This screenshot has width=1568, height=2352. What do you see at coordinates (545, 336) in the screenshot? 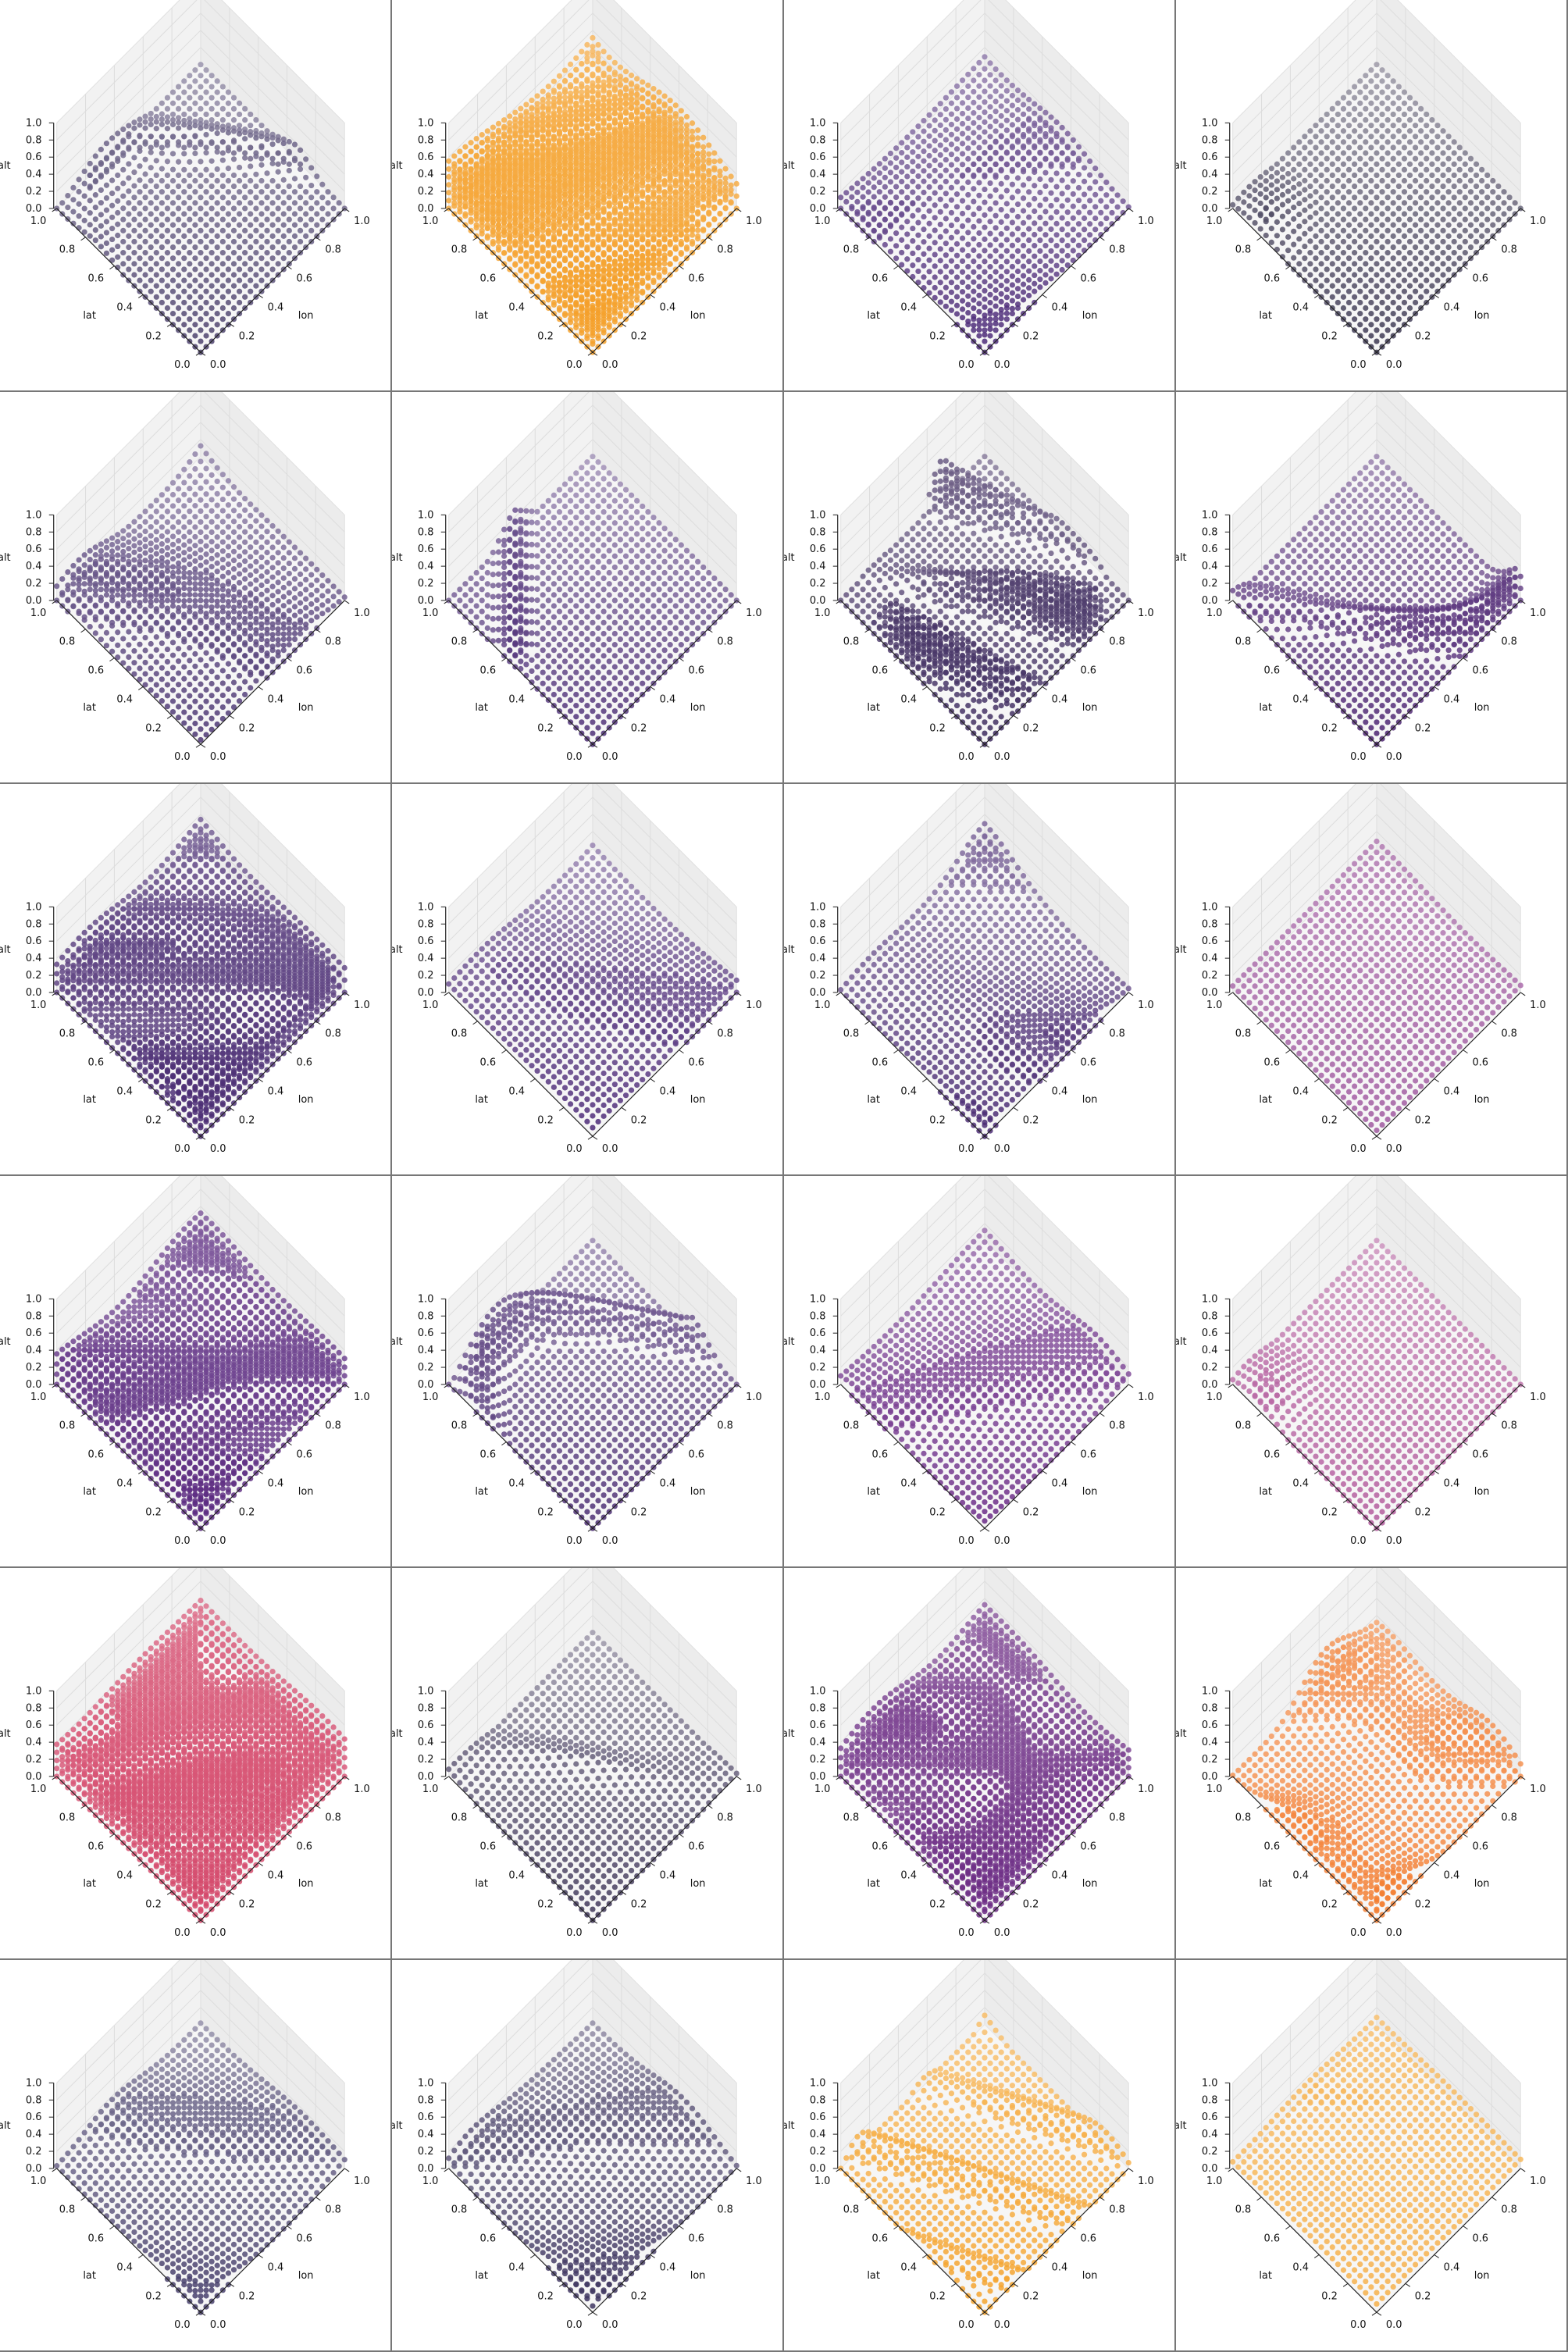
I see `lat-tick-label: 0.2` at bounding box center [545, 336].